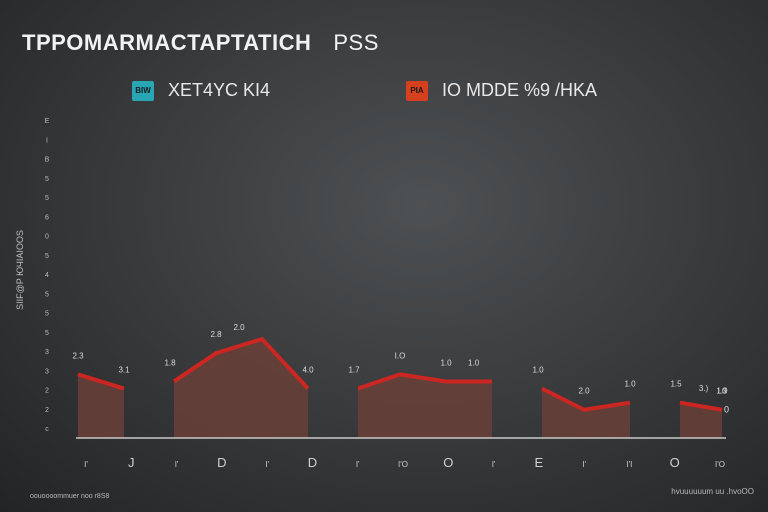  What do you see at coordinates (539, 462) in the screenshot?
I see `x-tick-label: E` at bounding box center [539, 462].